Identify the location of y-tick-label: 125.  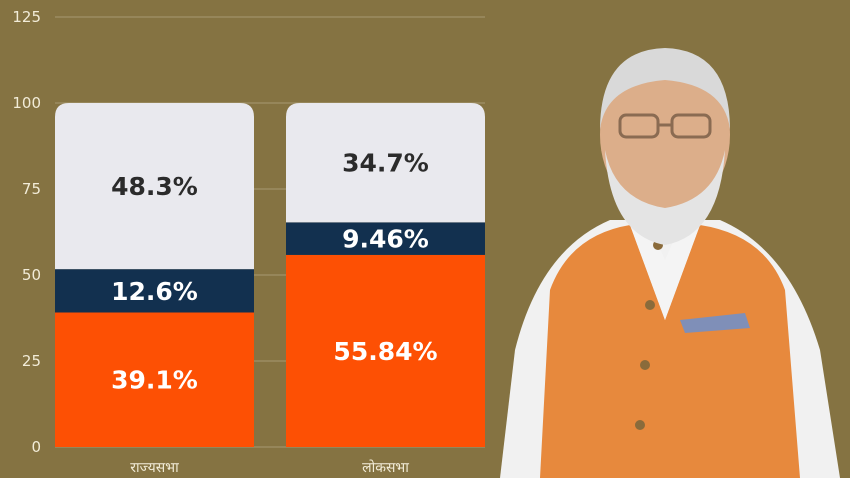
(26, 17).